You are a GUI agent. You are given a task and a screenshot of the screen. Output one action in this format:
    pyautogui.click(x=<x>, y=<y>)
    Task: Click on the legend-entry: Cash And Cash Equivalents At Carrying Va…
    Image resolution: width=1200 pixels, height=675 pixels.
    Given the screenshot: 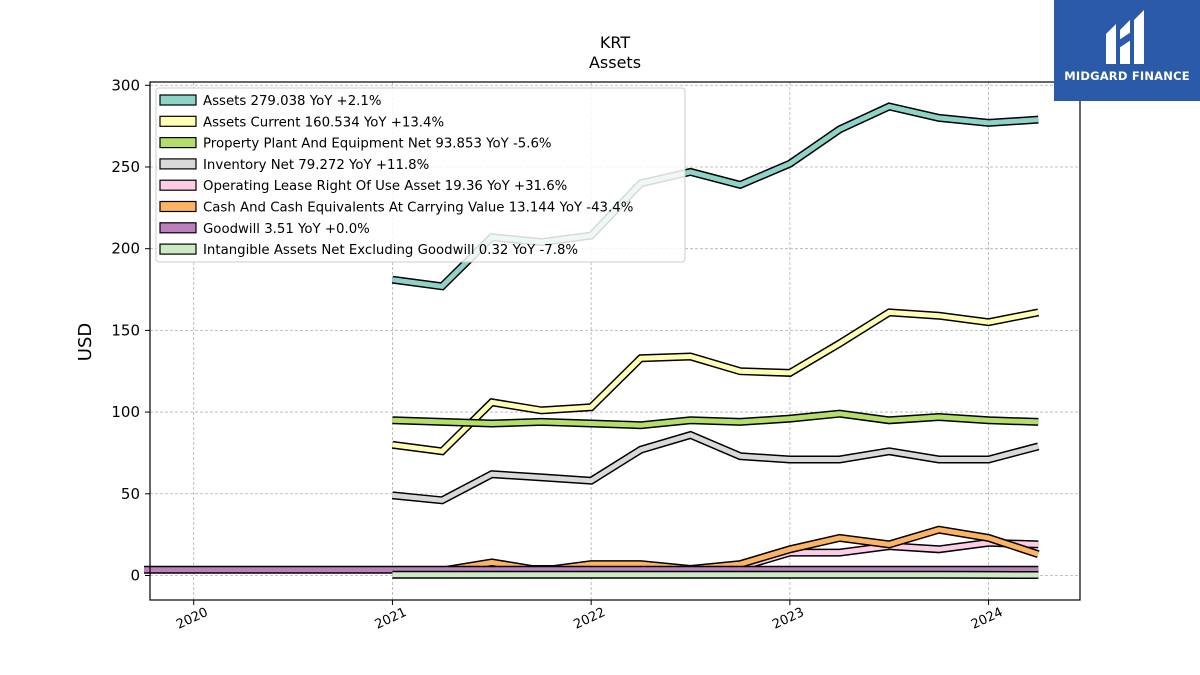 What is the action you would take?
    pyautogui.click(x=418, y=208)
    